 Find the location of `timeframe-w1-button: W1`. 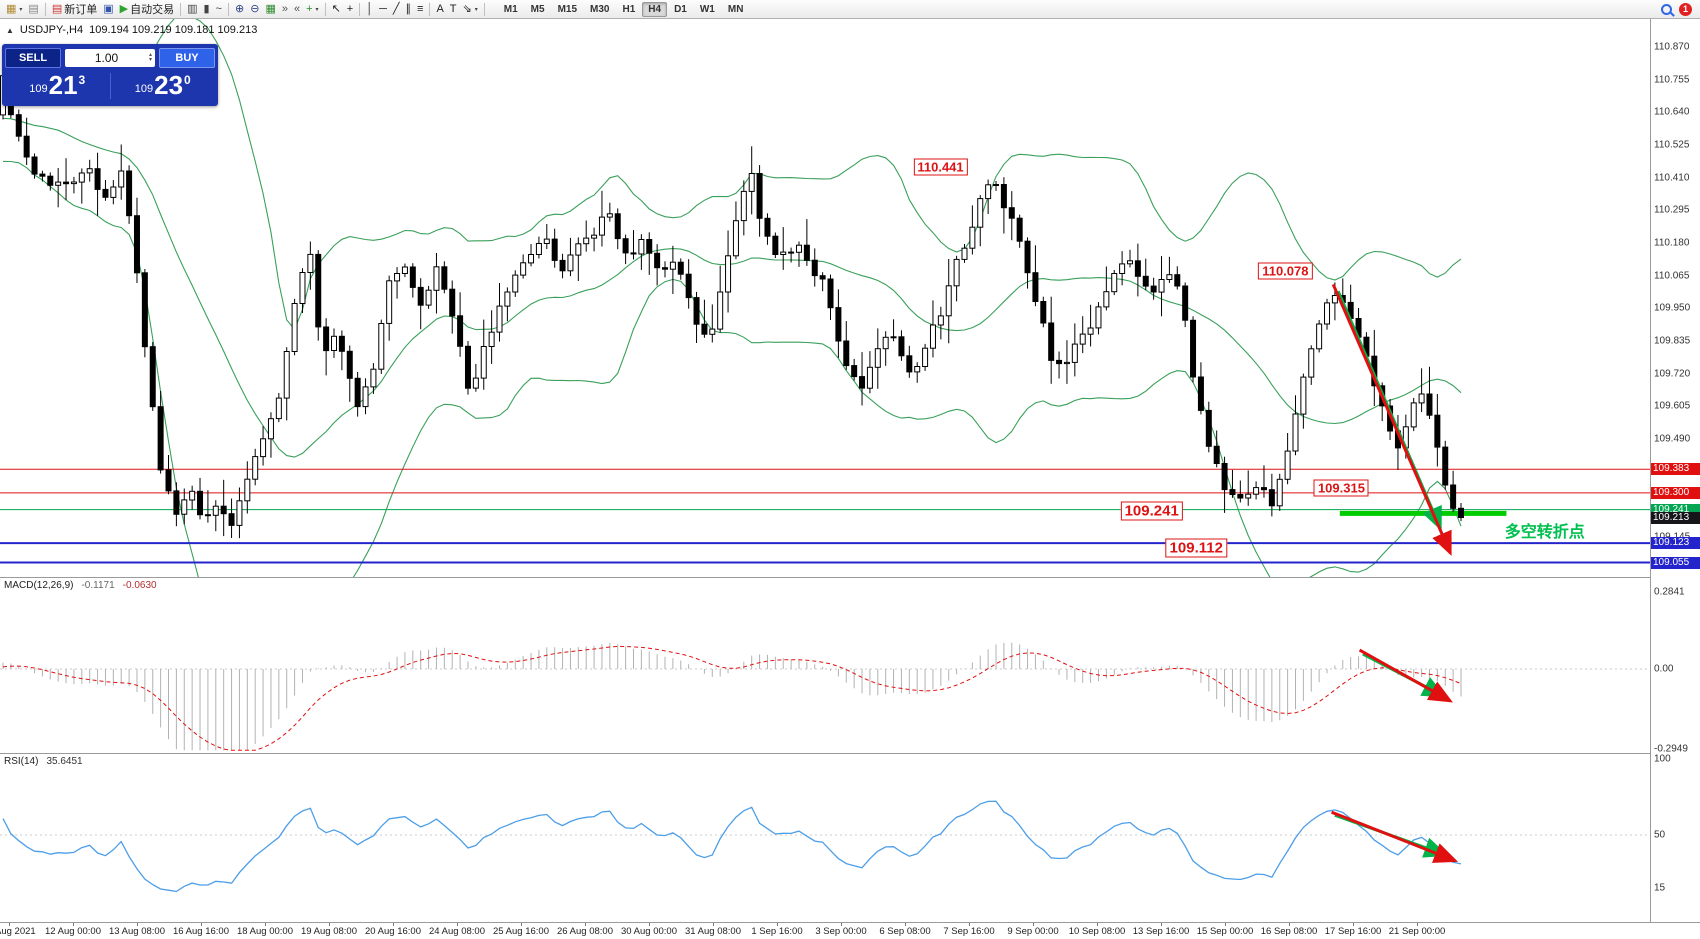

timeframe-w1-button: W1 is located at coordinates (707, 9).